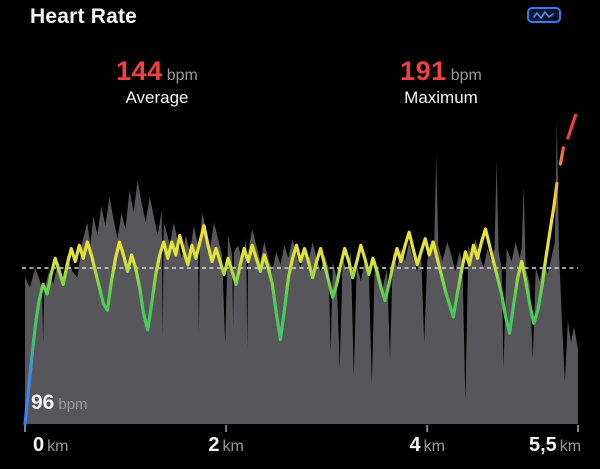 This screenshot has height=469, width=600. I want to click on x-axis-label: 2 km, so click(225, 445).